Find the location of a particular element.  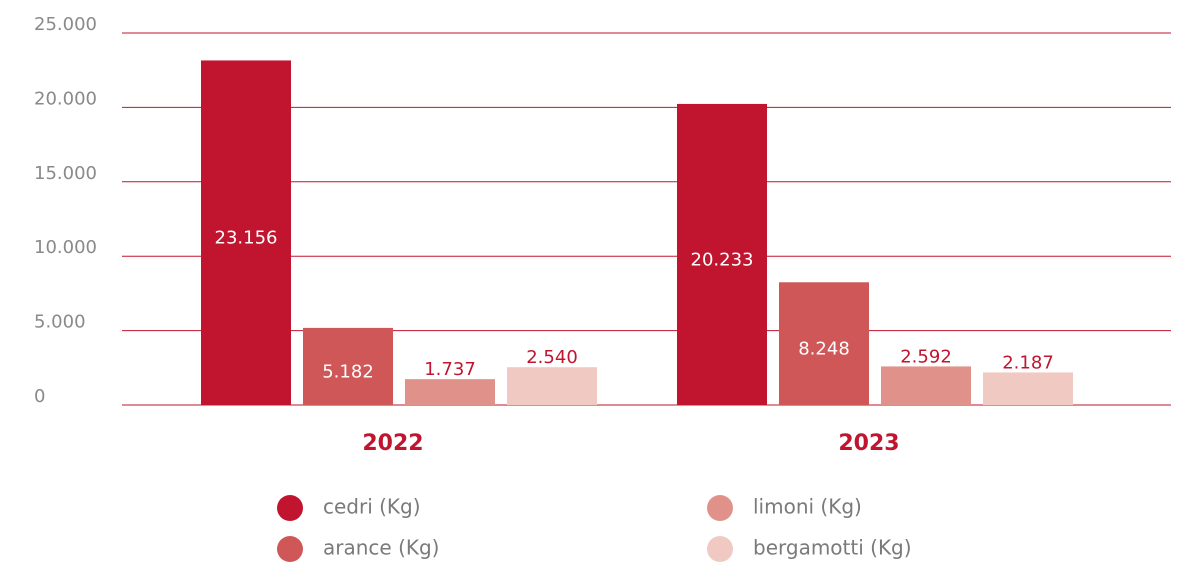

legend-label: bergamotti (Kg) is located at coordinates (832, 548).